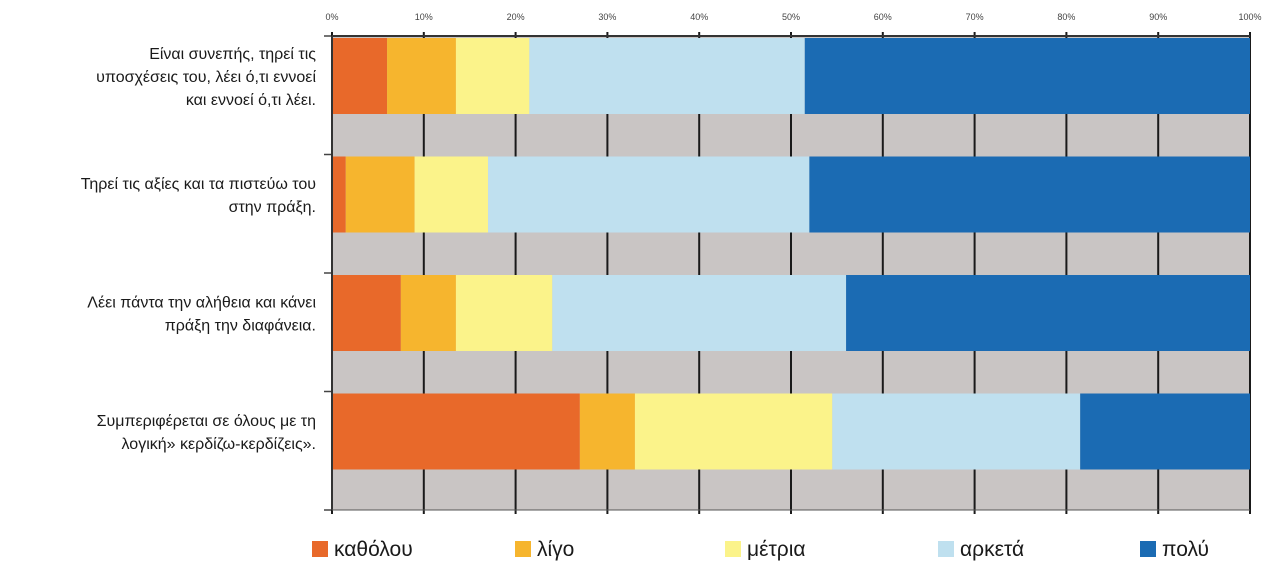 The width and height of the screenshot is (1269, 584). Describe the element at coordinates (251, 100) in the screenshot. I see `category-label-line: και εννοεί ό,τι λέει.` at that location.